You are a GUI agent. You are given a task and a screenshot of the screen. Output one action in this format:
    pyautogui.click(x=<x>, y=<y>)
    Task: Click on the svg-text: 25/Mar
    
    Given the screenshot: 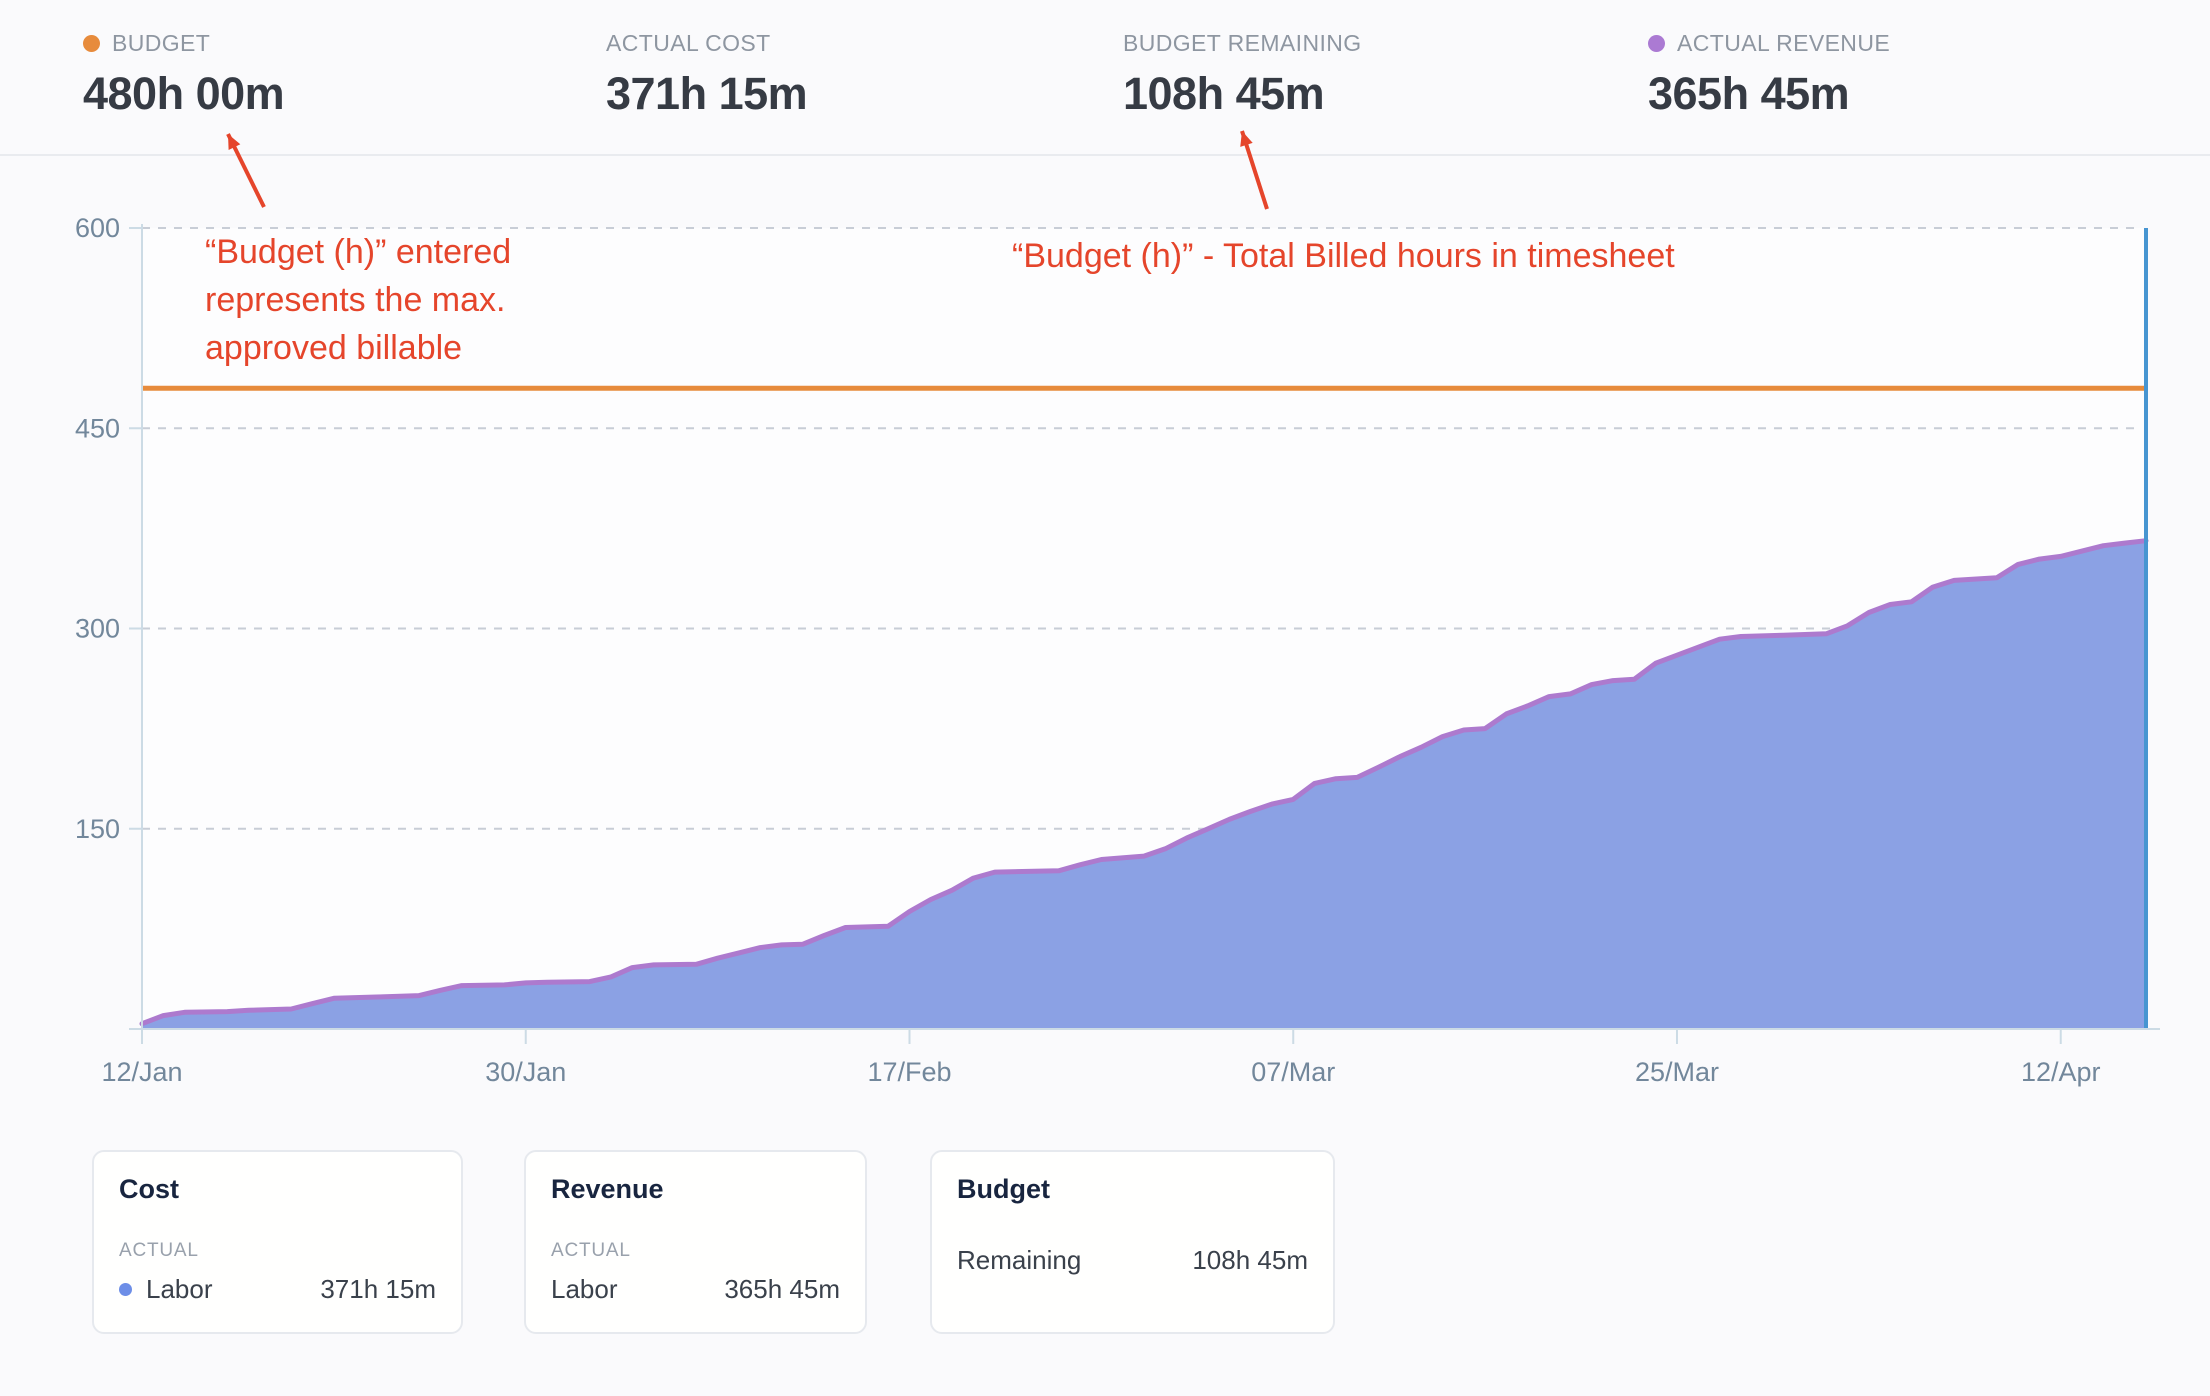 What is the action you would take?
    pyautogui.click(x=1677, y=1072)
    